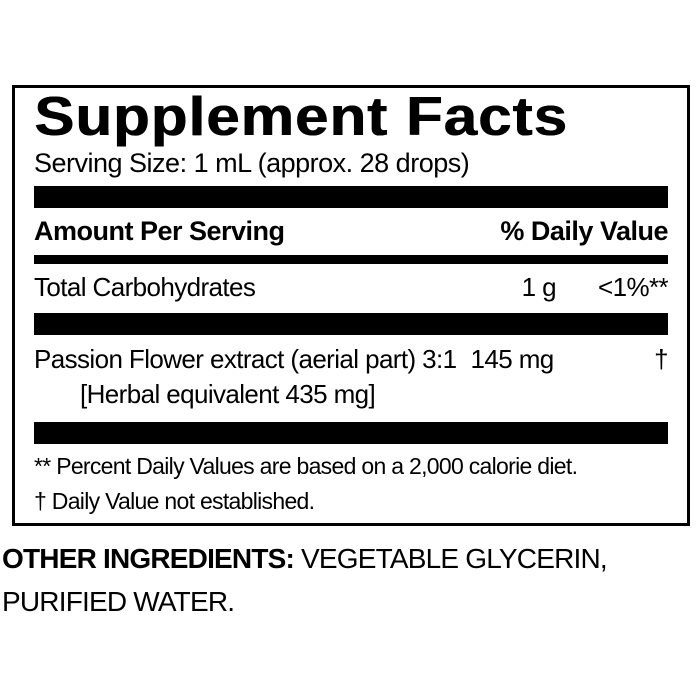  I want to click on herbal-equivalent-note: [Herbal equivalent 435 mg], so click(228, 394).